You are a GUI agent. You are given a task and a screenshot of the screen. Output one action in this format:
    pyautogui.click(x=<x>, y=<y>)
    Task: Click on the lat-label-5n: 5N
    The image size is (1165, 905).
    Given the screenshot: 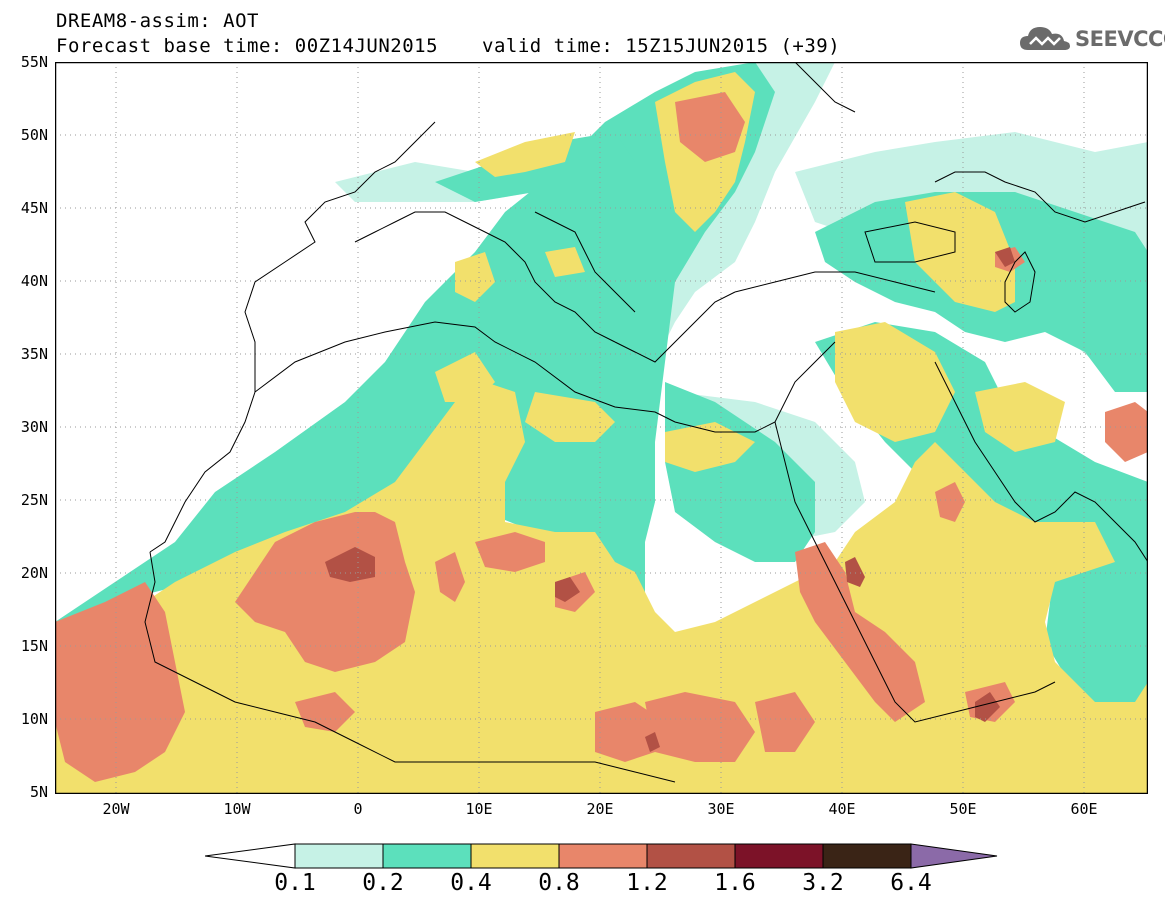 What is the action you would take?
    pyautogui.click(x=38, y=792)
    